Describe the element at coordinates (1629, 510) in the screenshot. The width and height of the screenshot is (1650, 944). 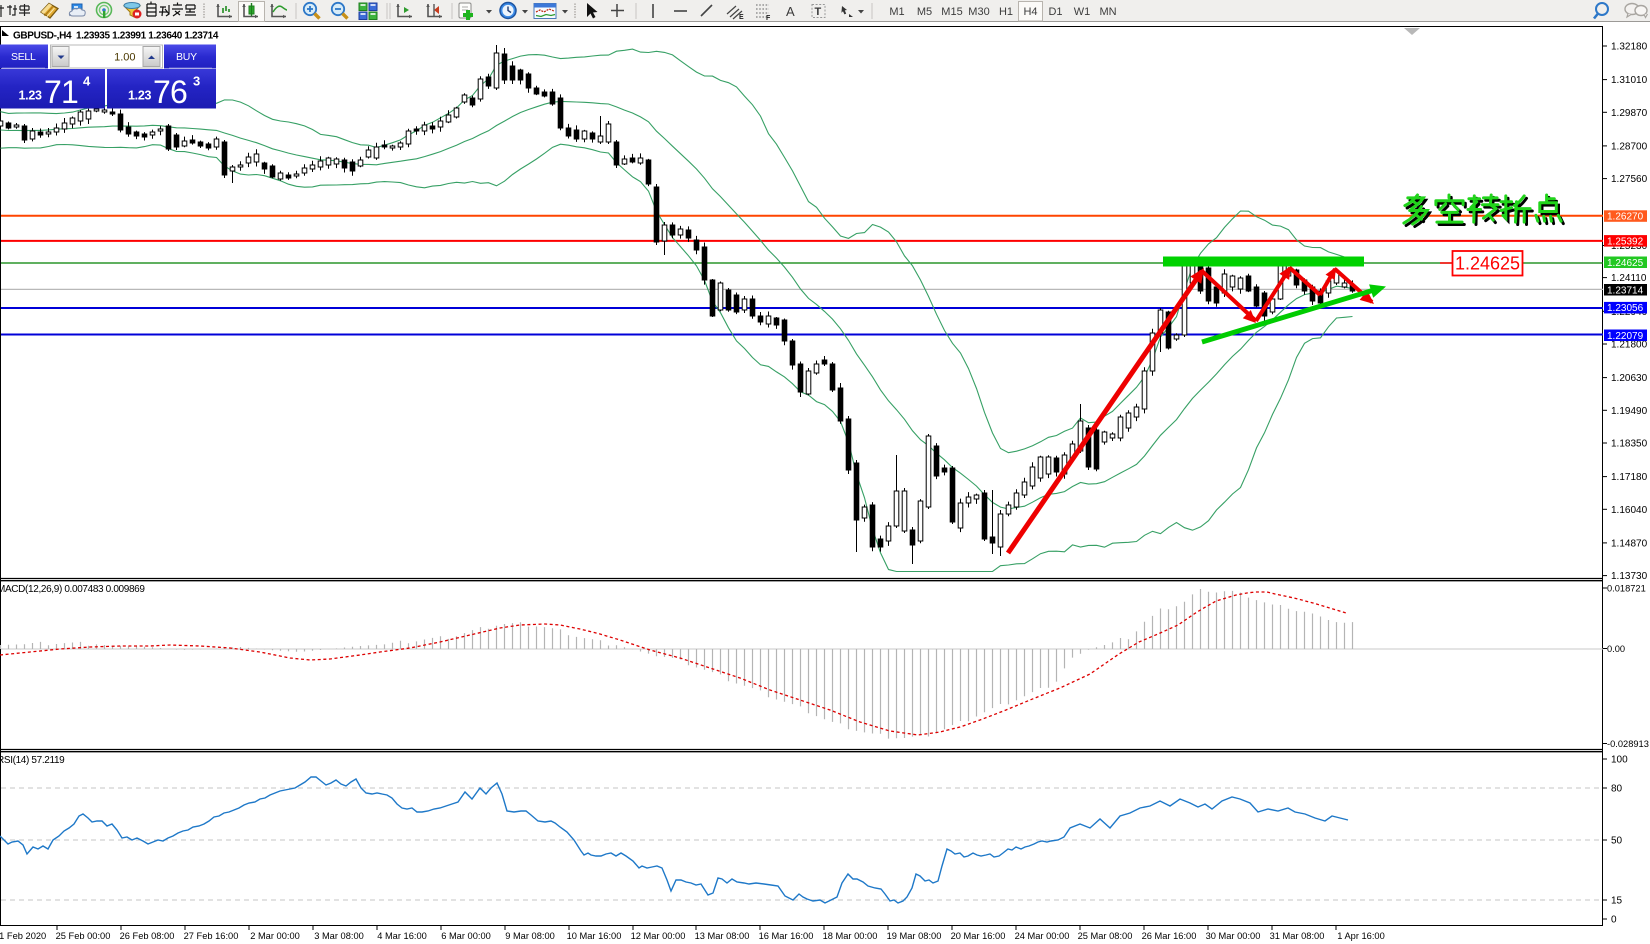
I see `svg-text: 1.16040` at that location.